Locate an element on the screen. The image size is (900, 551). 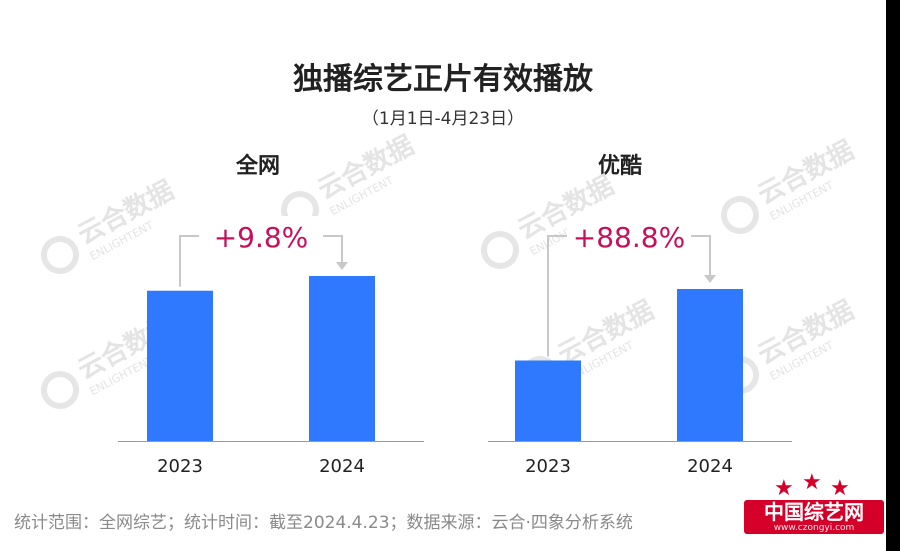
panel-title-youku: 优酷 is located at coordinates (619, 166).